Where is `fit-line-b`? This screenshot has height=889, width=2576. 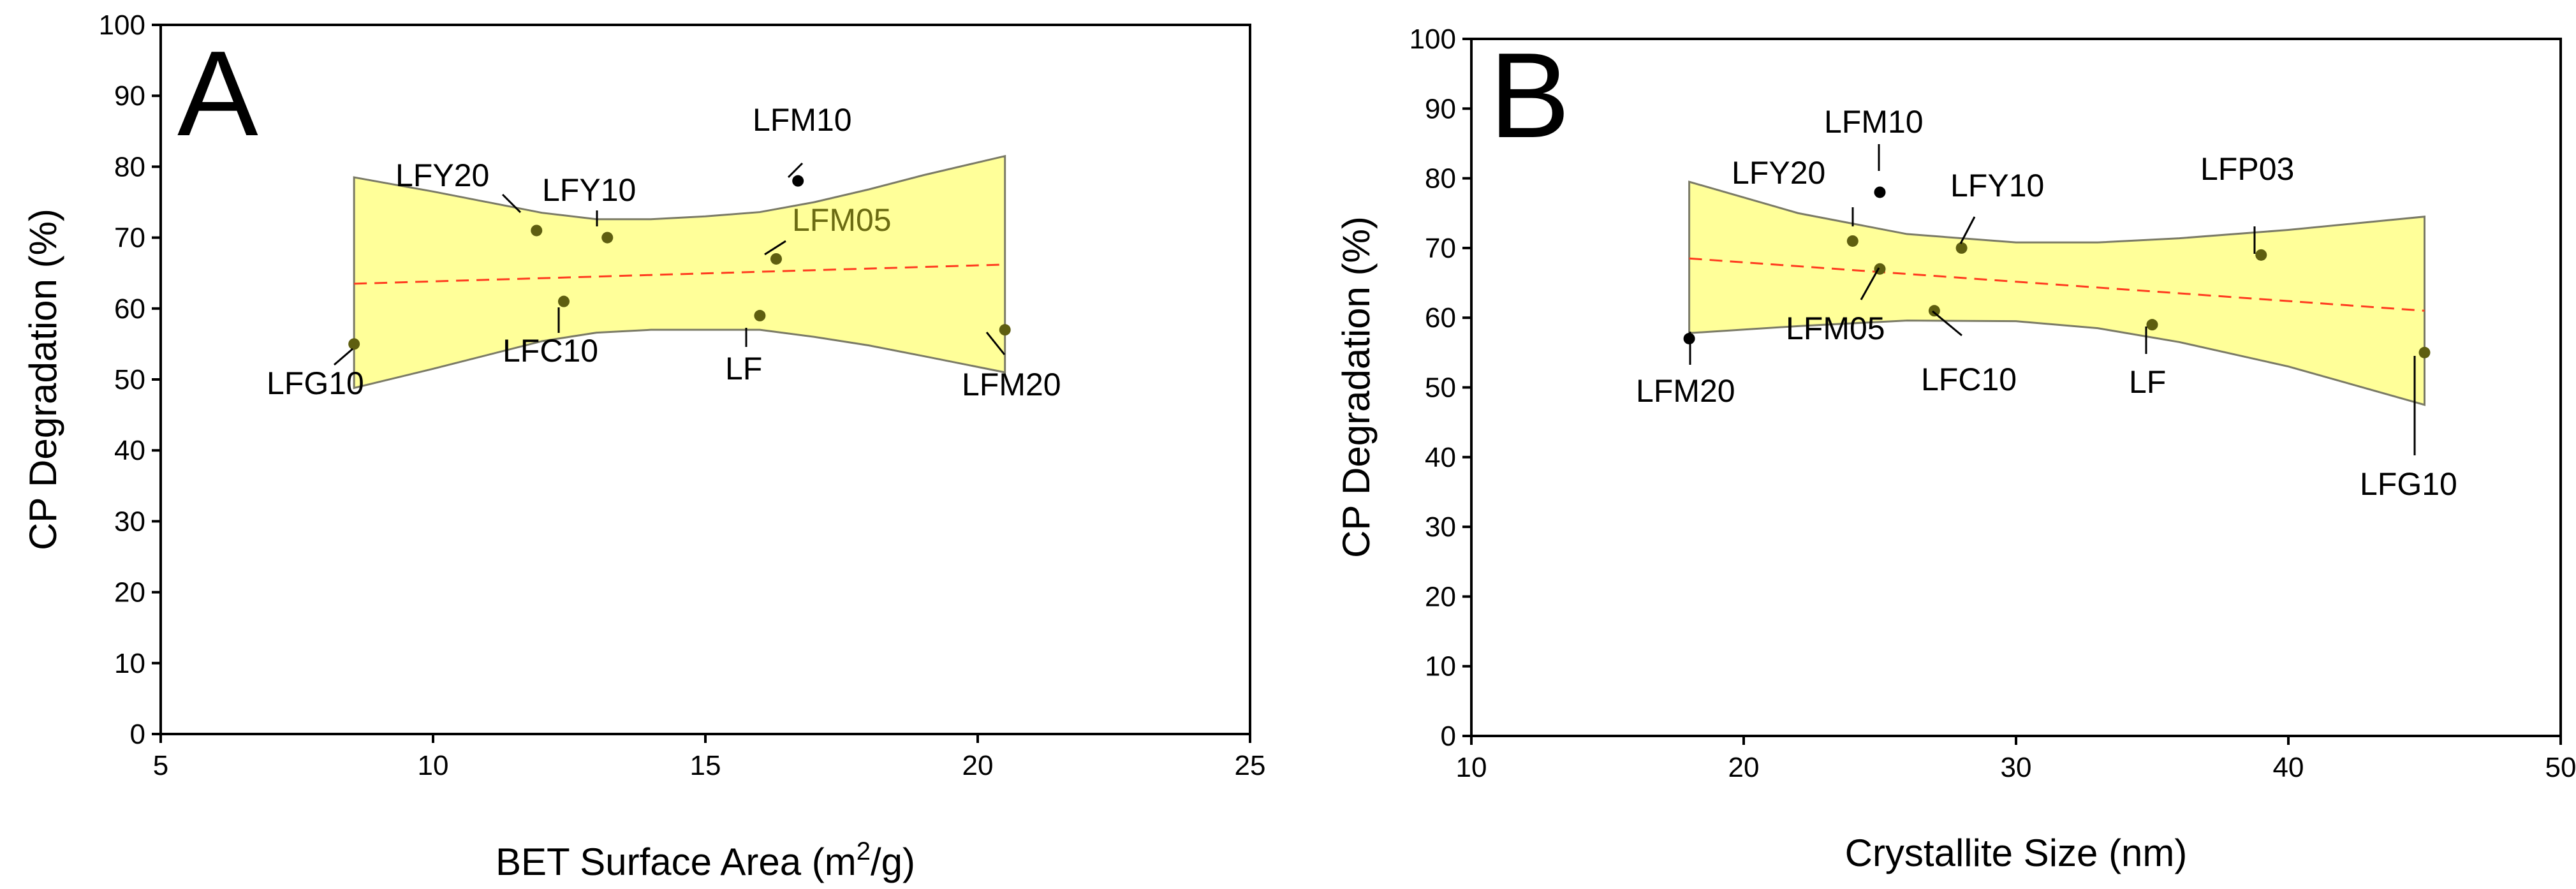 fit-line-b is located at coordinates (2057, 284).